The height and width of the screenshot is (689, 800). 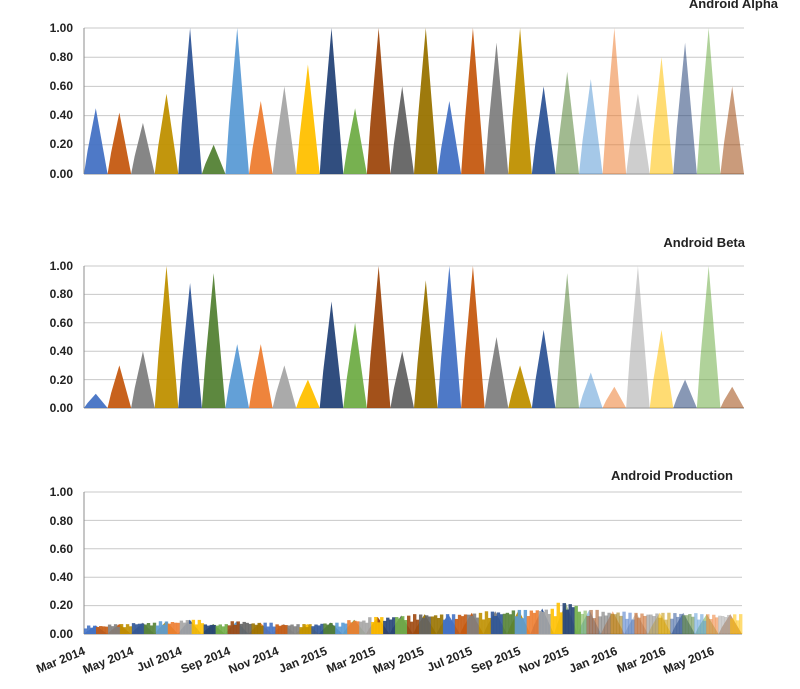 What do you see at coordinates (60, 660) in the screenshot?
I see `x-tick-label: Mar 2014` at bounding box center [60, 660].